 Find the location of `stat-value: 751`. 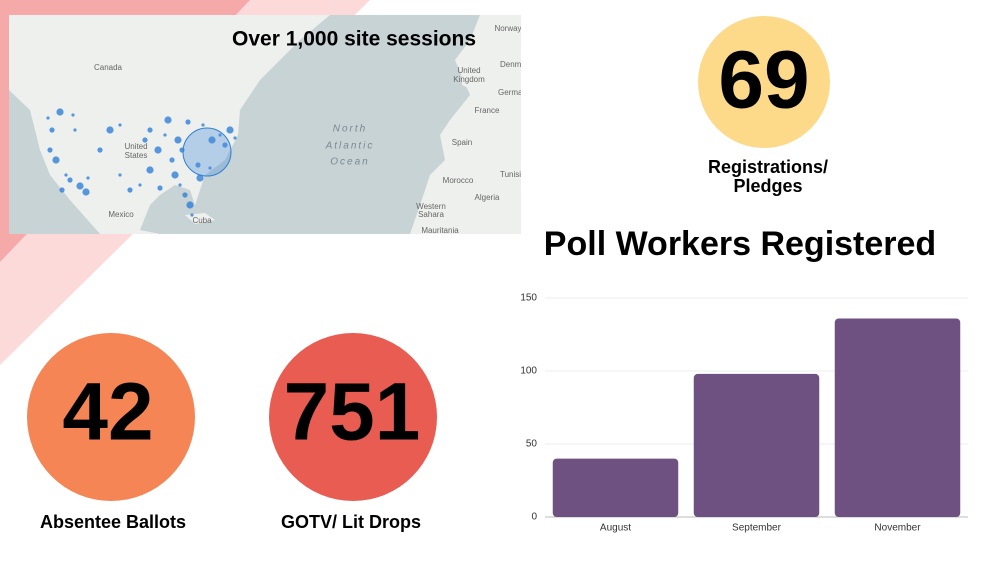

stat-value: 751 is located at coordinates (352, 412).